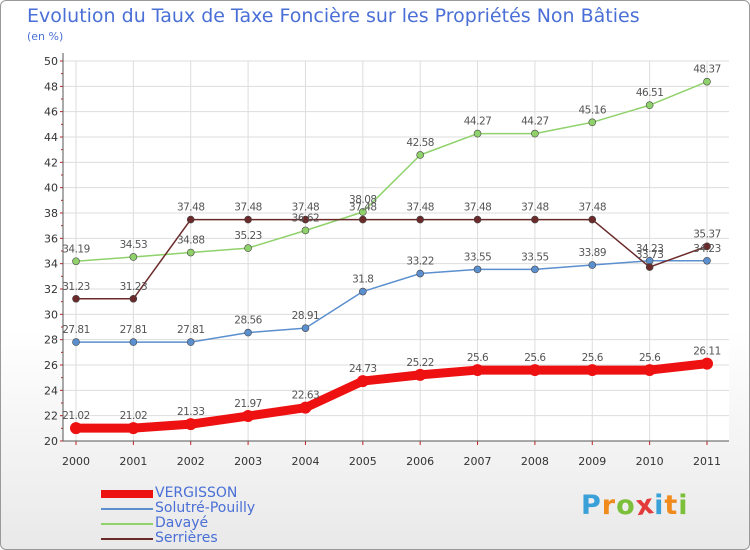 The width and height of the screenshot is (750, 550). What do you see at coordinates (650, 461) in the screenshot?
I see `x-tick-label: 2010` at bounding box center [650, 461].